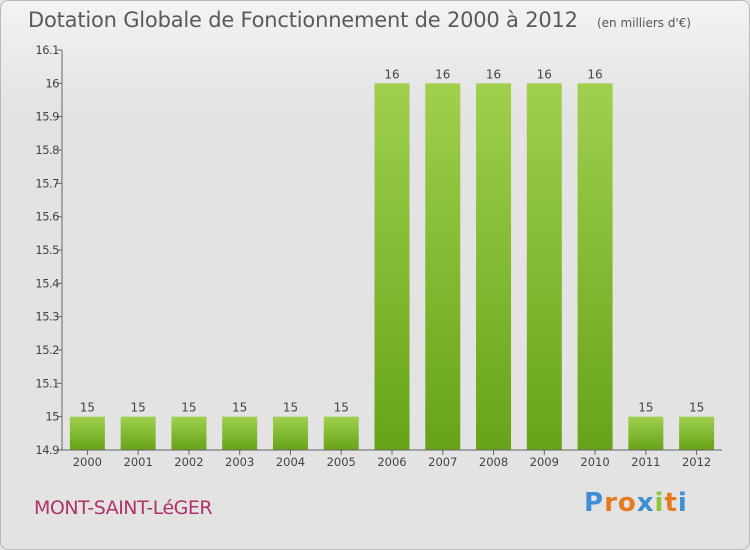 The image size is (750, 550). Describe the element at coordinates (189, 433) in the screenshot. I see `bar-2002` at that location.